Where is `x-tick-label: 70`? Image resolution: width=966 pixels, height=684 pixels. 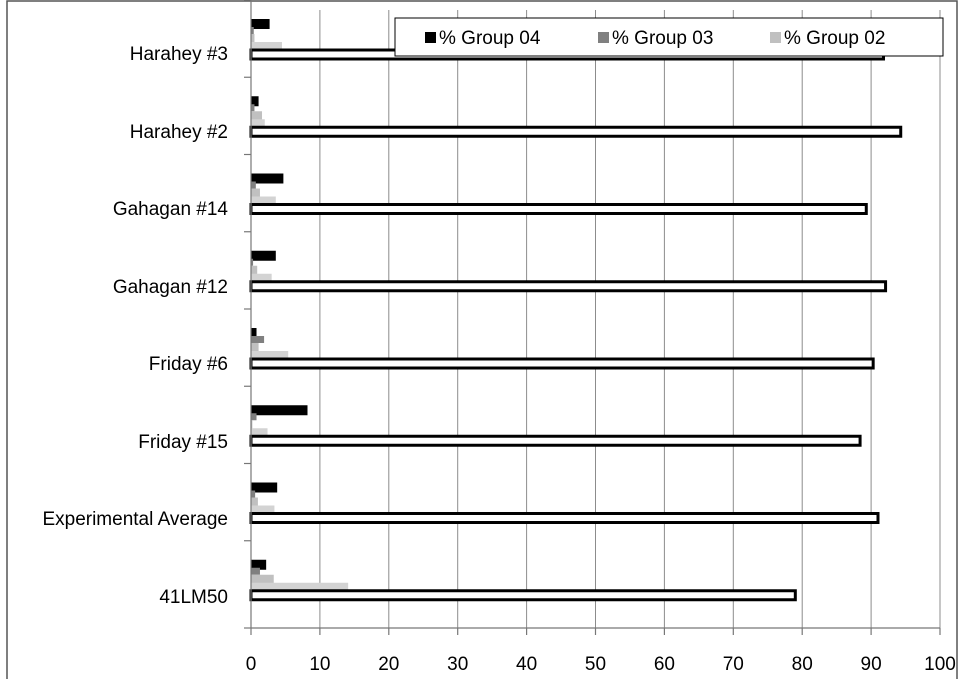
x-tick-label: 70 is located at coordinates (733, 664).